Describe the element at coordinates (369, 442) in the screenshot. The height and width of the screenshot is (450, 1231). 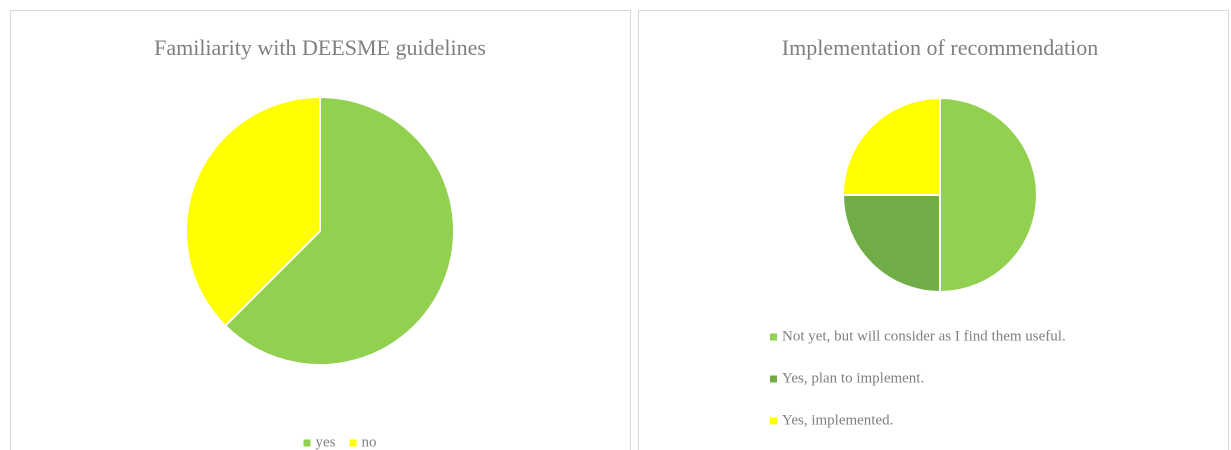
I see `legend-label: no` at that location.